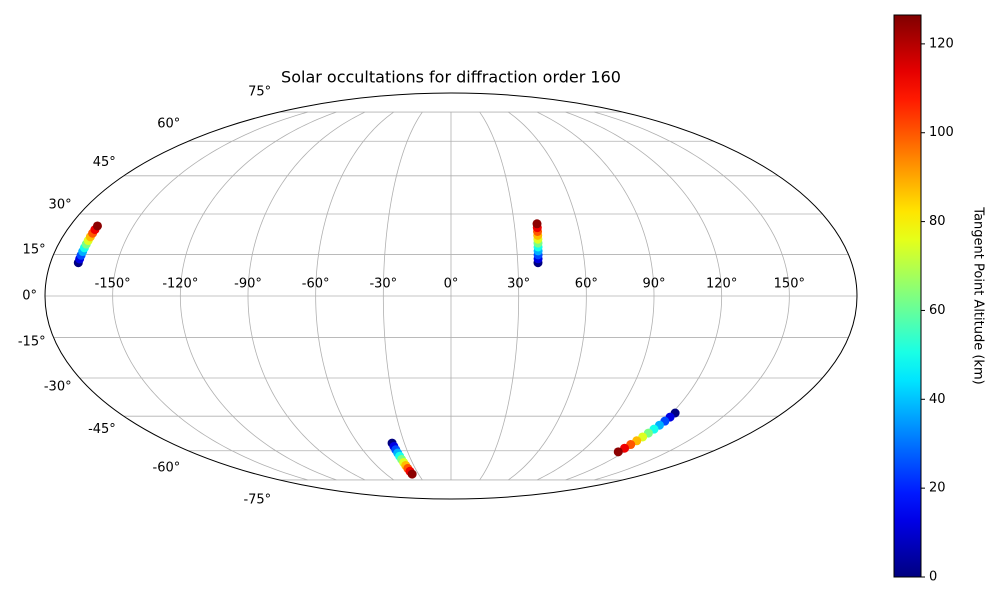  What do you see at coordinates (180, 284) in the screenshot?
I see `x-tick-label: -120°` at bounding box center [180, 284].